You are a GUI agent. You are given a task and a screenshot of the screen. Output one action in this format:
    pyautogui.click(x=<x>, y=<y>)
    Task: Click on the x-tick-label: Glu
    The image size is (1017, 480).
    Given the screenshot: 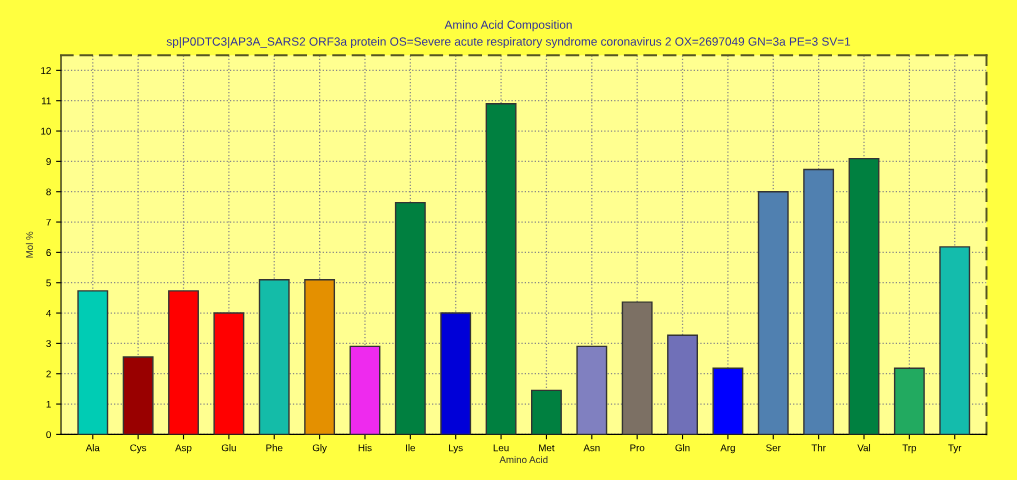 What is the action you would take?
    pyautogui.click(x=228, y=448)
    